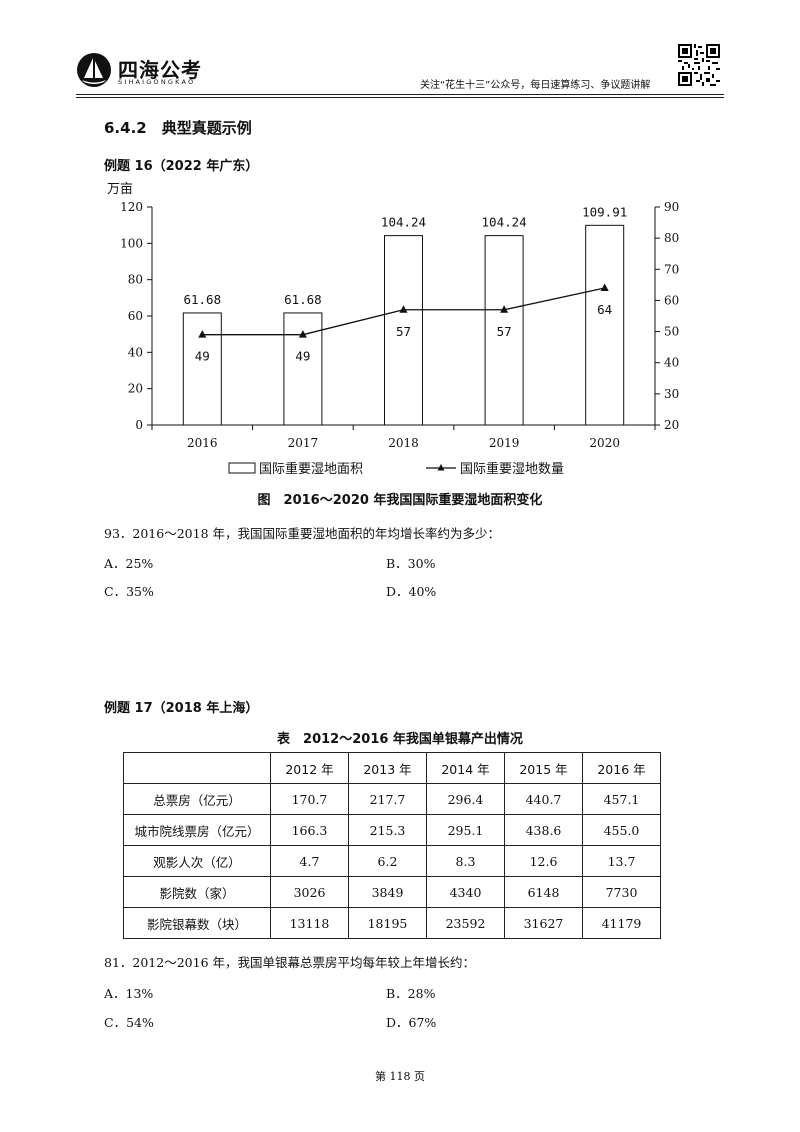 The height and width of the screenshot is (1132, 800). Describe the element at coordinates (621, 892) in the screenshot. I see `table-cell: 7730` at that location.